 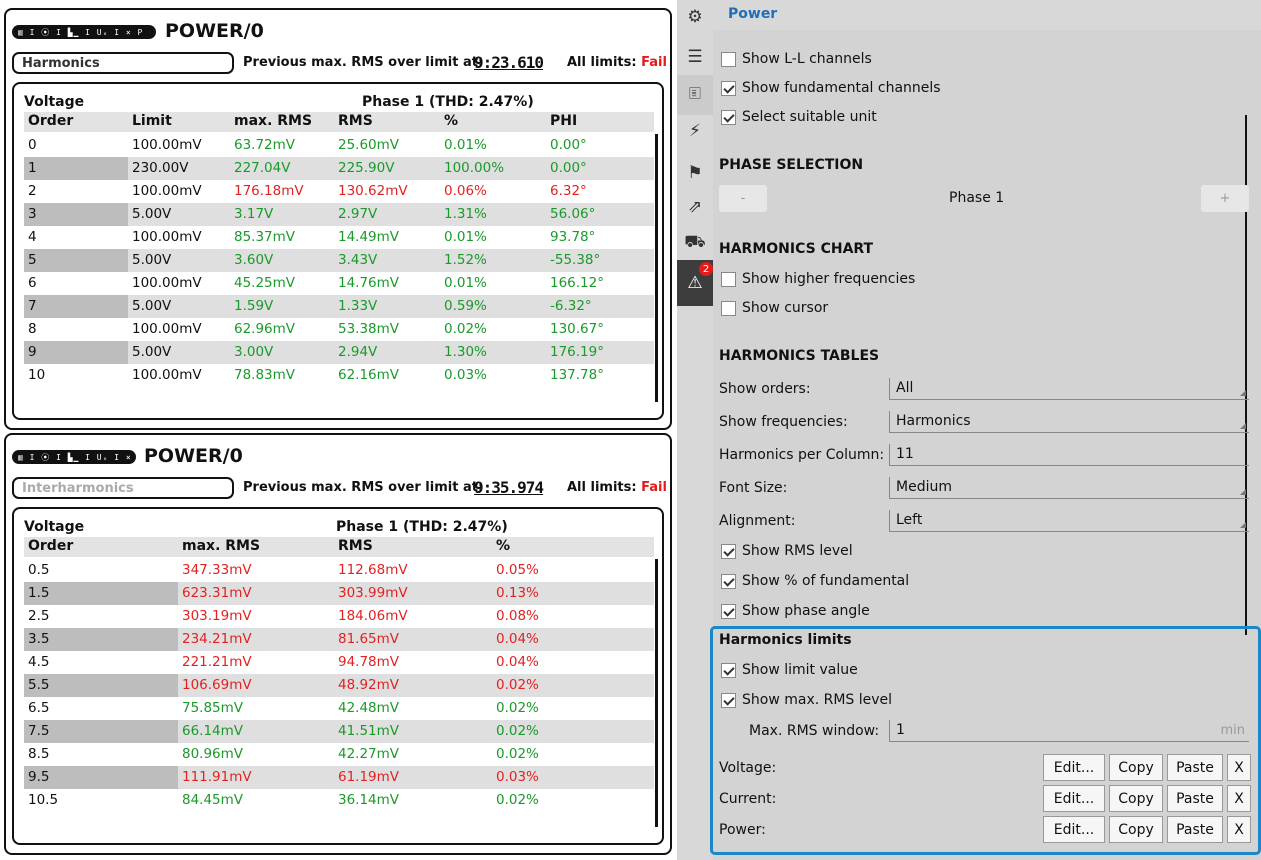 What do you see at coordinates (265, 329) in the screenshot?
I see `table-cell: 62.96mV` at bounding box center [265, 329].